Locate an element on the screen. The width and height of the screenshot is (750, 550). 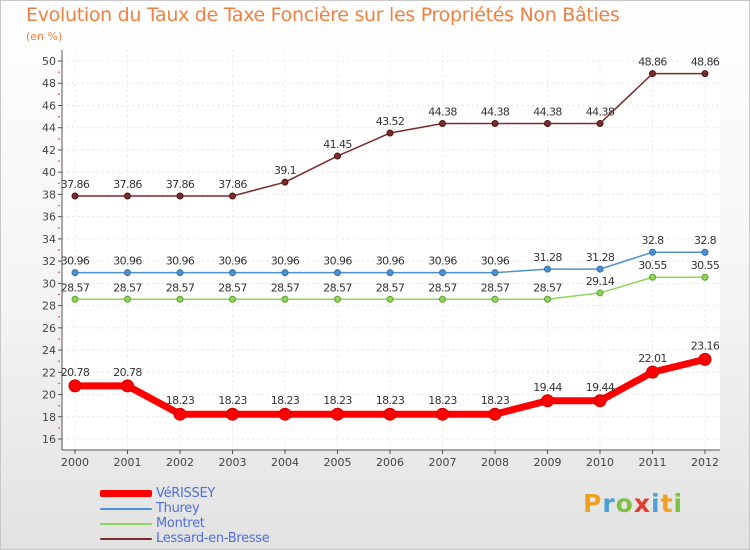
y-tick-label: 48 is located at coordinates (49, 83).